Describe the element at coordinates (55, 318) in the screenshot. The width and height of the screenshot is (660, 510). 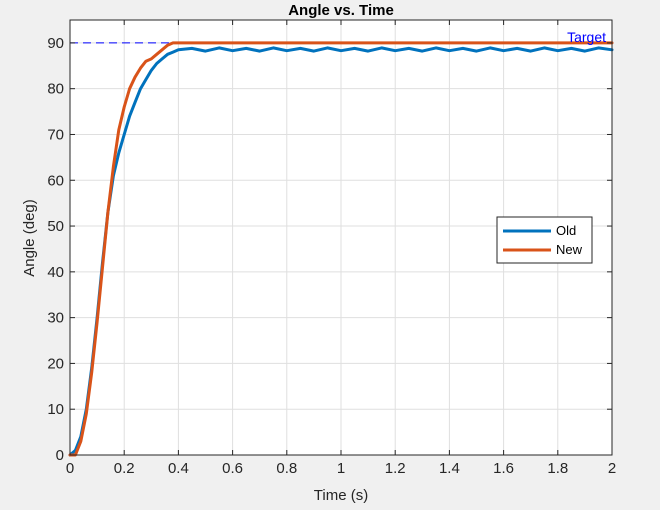
I see `y-tick-label: 30` at that location.